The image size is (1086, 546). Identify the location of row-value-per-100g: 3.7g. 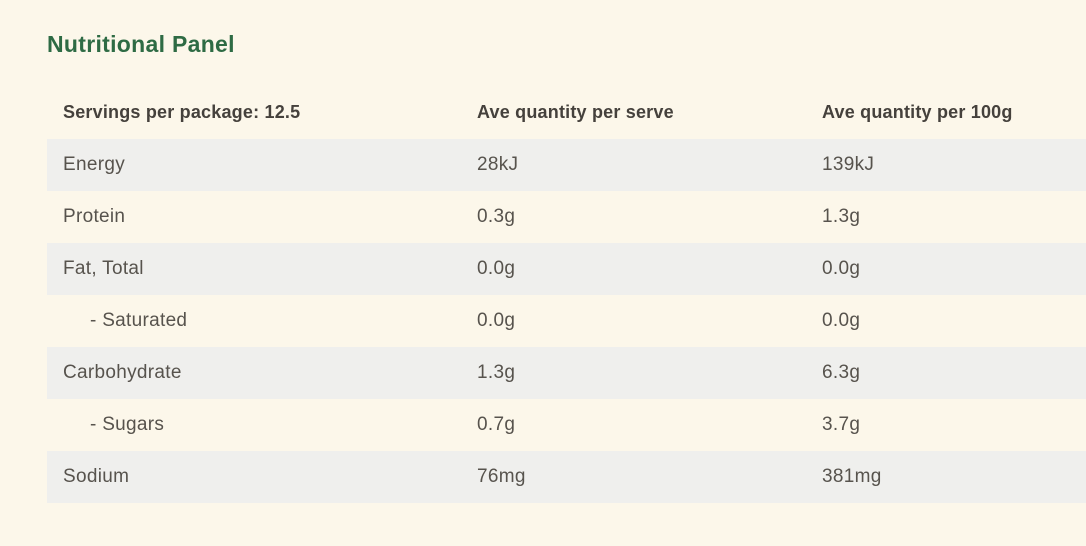
(841, 424).